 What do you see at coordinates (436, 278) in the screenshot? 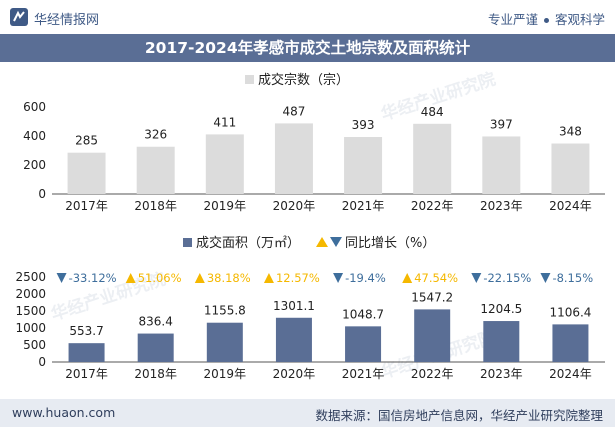
I see `growth-label: 47.54%` at bounding box center [436, 278].